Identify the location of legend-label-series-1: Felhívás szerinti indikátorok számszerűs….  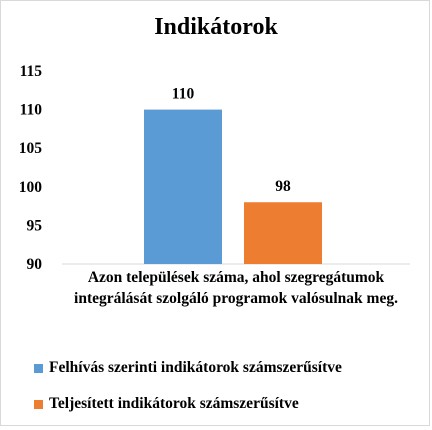
(195, 367).